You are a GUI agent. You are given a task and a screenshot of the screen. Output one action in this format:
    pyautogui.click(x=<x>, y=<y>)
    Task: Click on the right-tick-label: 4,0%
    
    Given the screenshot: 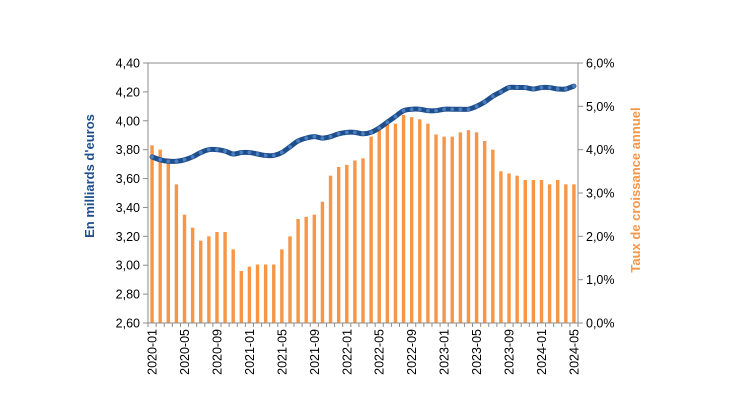 What is the action you would take?
    pyautogui.click(x=600, y=150)
    